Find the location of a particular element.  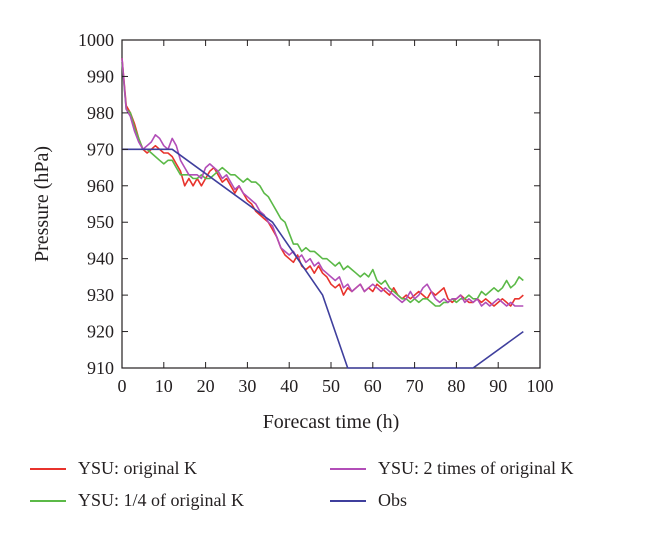

x-tick-label: 10 is located at coordinates (164, 386).